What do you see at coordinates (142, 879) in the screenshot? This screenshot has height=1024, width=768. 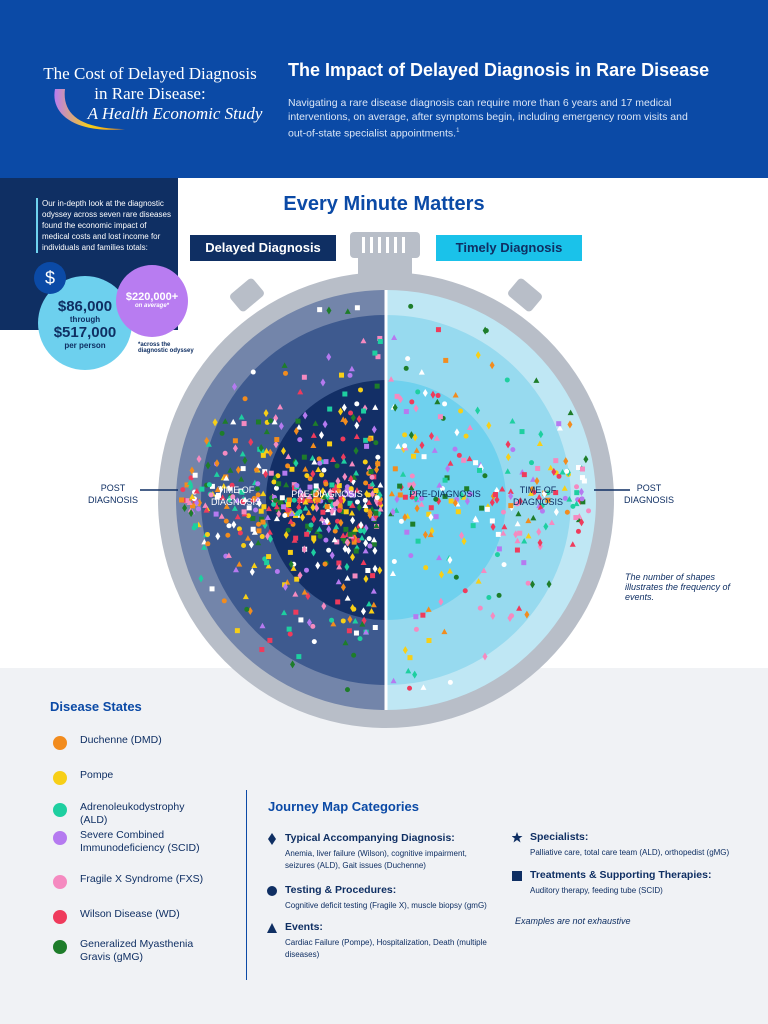 I see `legend-label: Fragile X Syndrome (FXS)` at bounding box center [142, 879].